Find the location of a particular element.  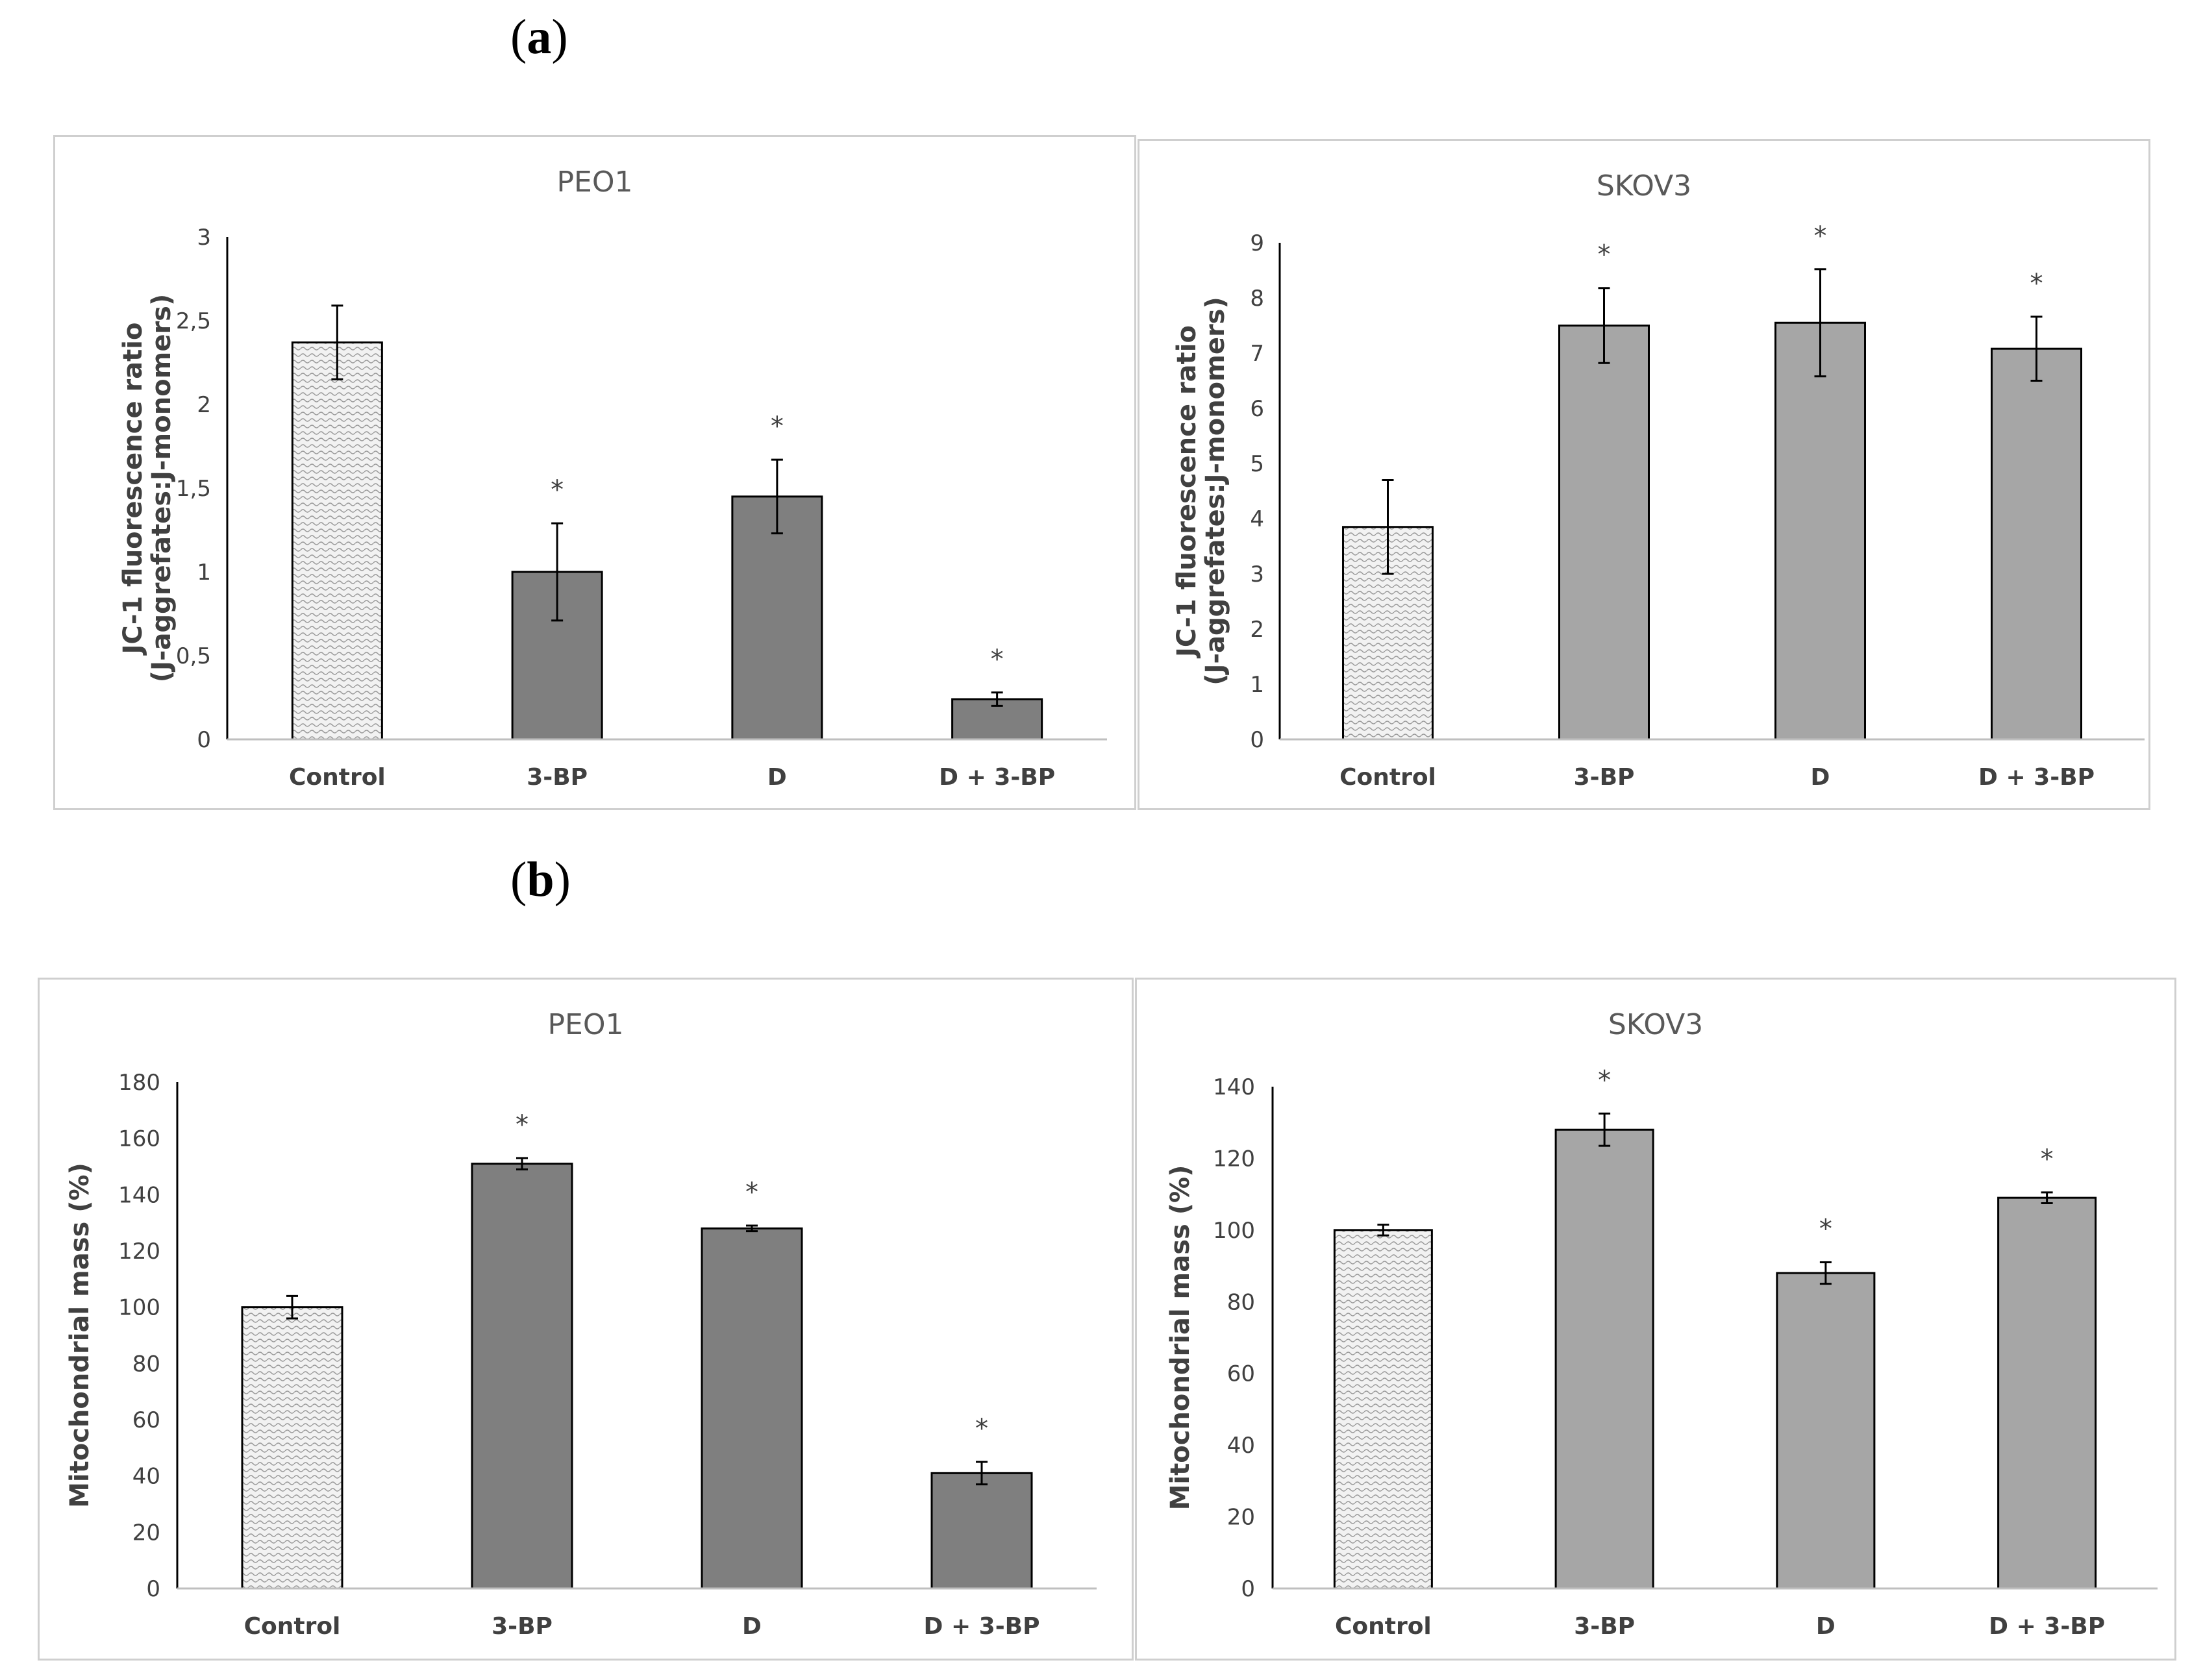

y-tick-label: 8 is located at coordinates (1257, 299).